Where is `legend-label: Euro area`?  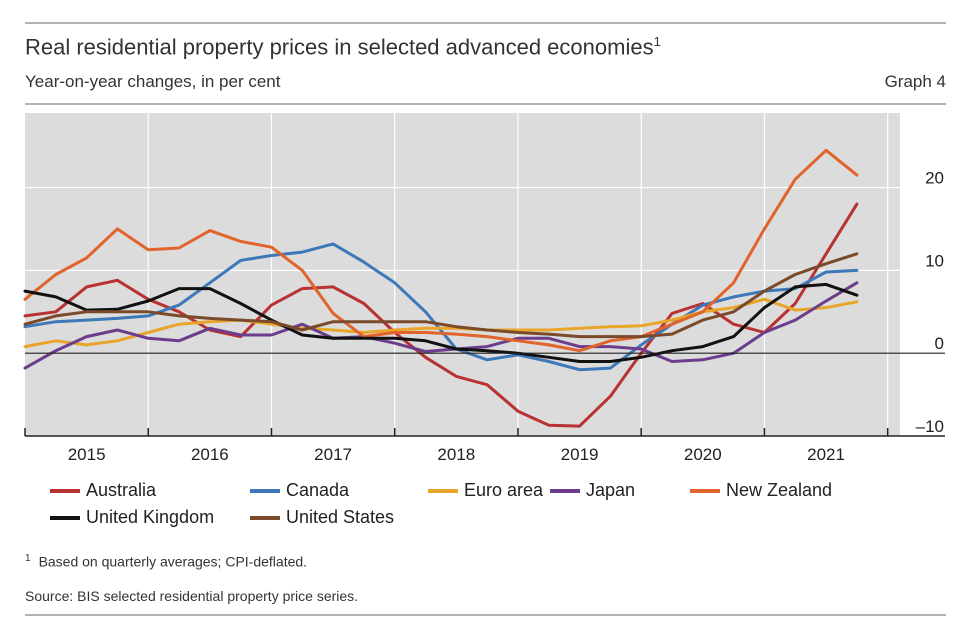 legend-label: Euro area is located at coordinates (504, 490).